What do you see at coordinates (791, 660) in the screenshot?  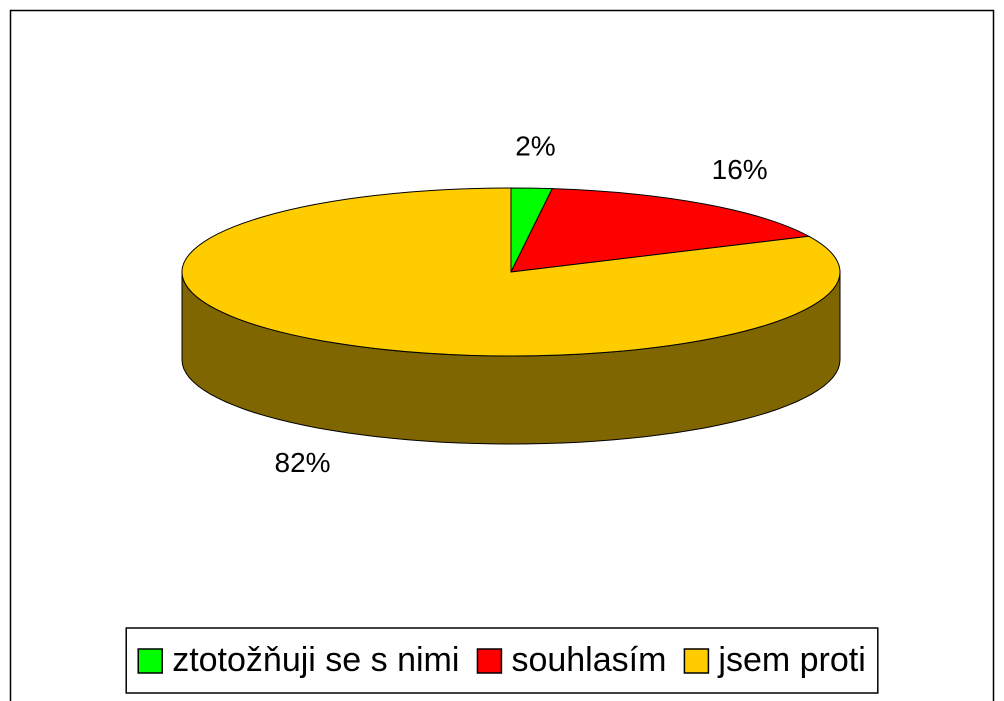 I see `legend-label: jsem proti` at bounding box center [791, 660].